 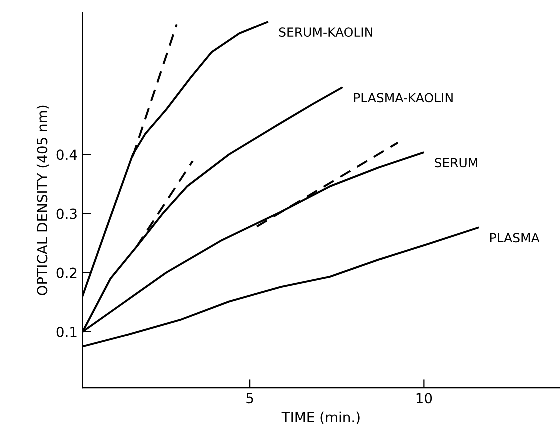 What do you see at coordinates (66, 214) in the screenshot?
I see `y-tick-label: 0.3` at bounding box center [66, 214].